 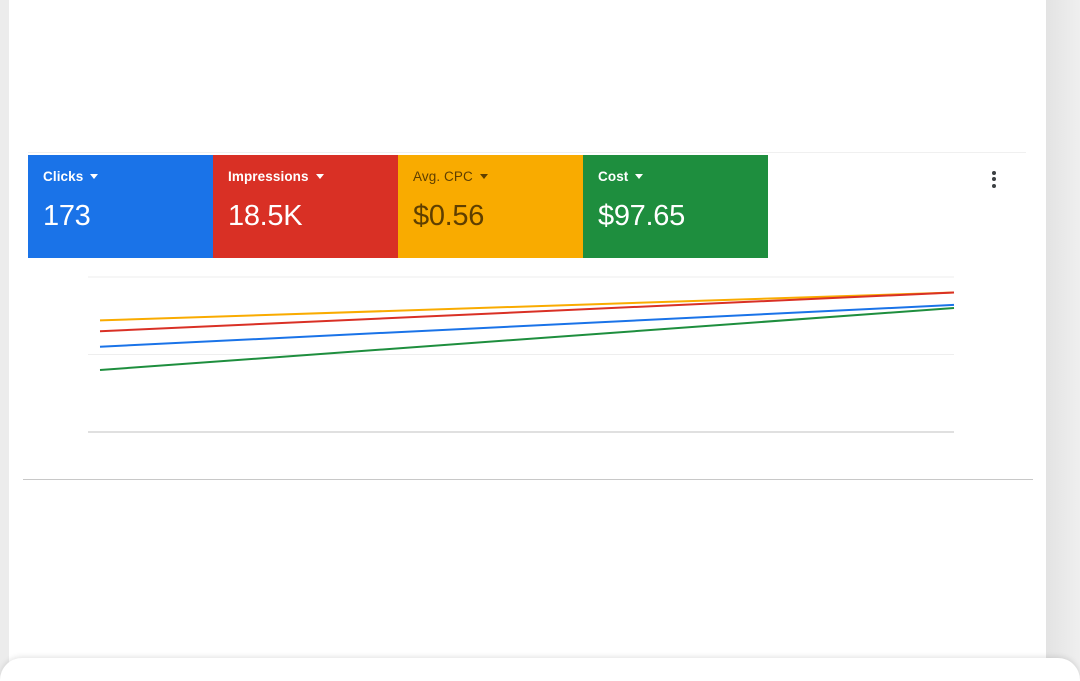 I want to click on bottom-sheet, so click(x=540, y=669).